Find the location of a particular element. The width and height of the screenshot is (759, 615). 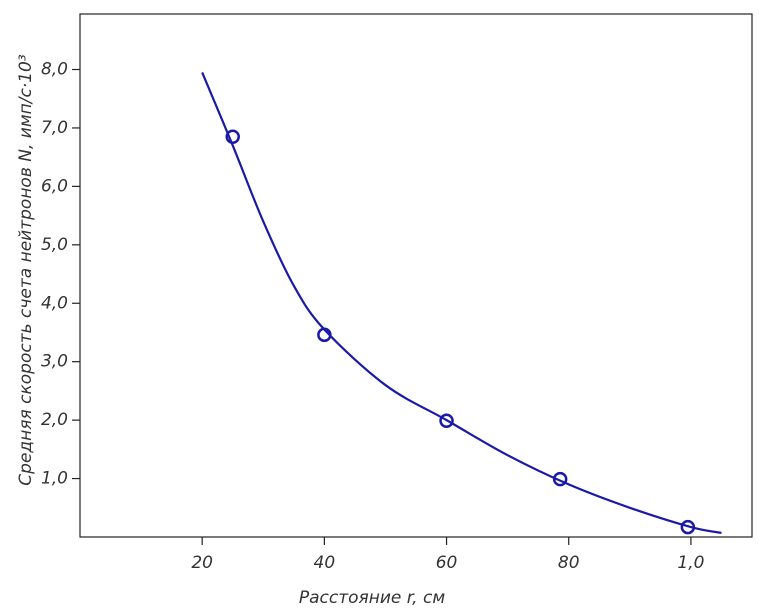

x-axis-title: Расстояние r, см is located at coordinates (372, 598).